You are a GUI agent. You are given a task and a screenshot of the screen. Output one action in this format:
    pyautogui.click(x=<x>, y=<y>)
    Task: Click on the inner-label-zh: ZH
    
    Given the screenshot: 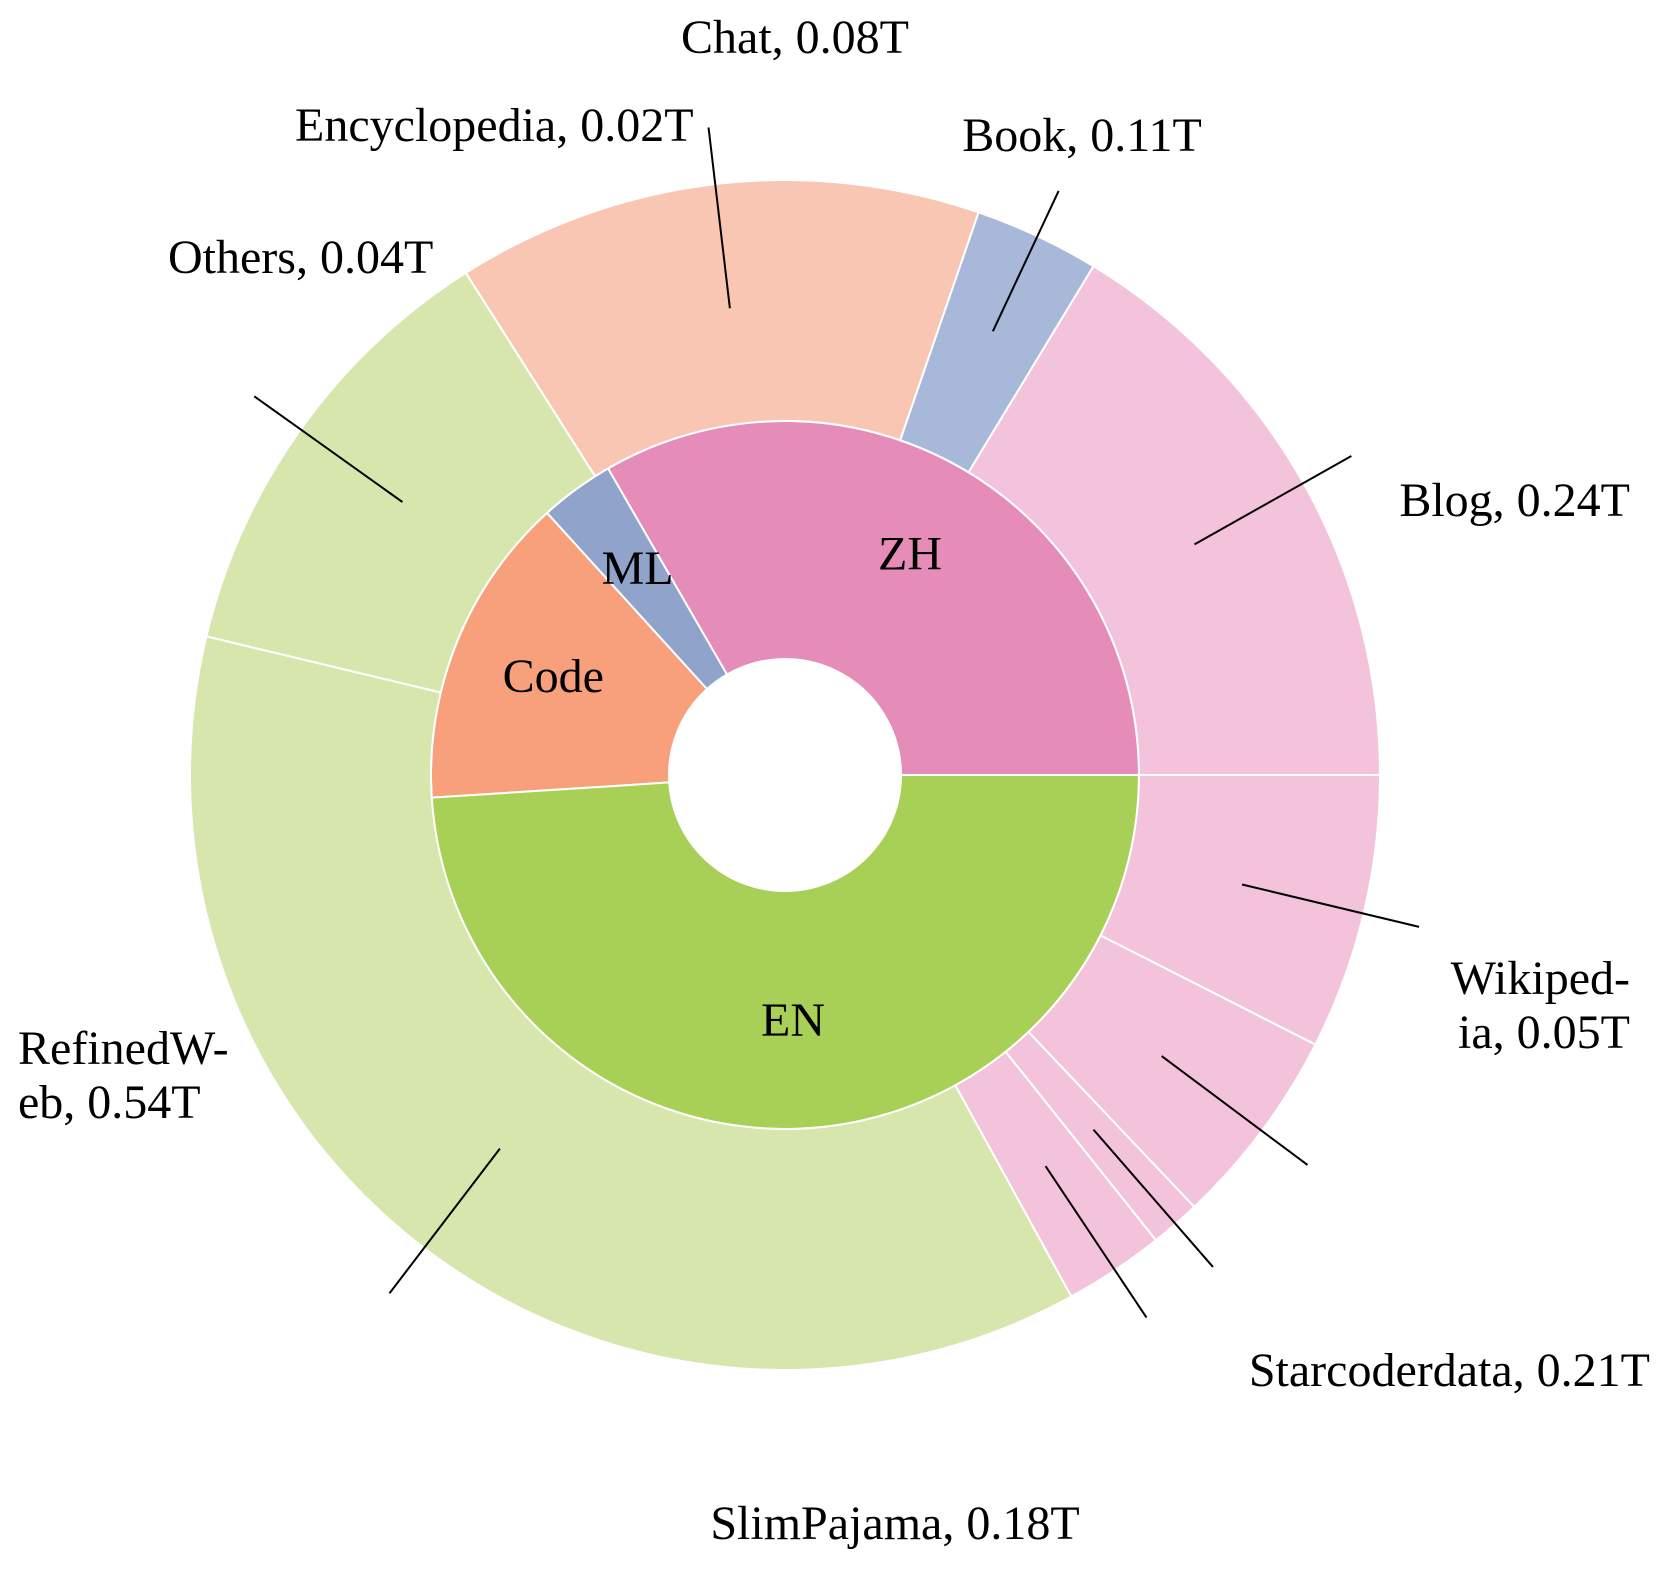 What is the action you would take?
    pyautogui.click(x=910, y=554)
    